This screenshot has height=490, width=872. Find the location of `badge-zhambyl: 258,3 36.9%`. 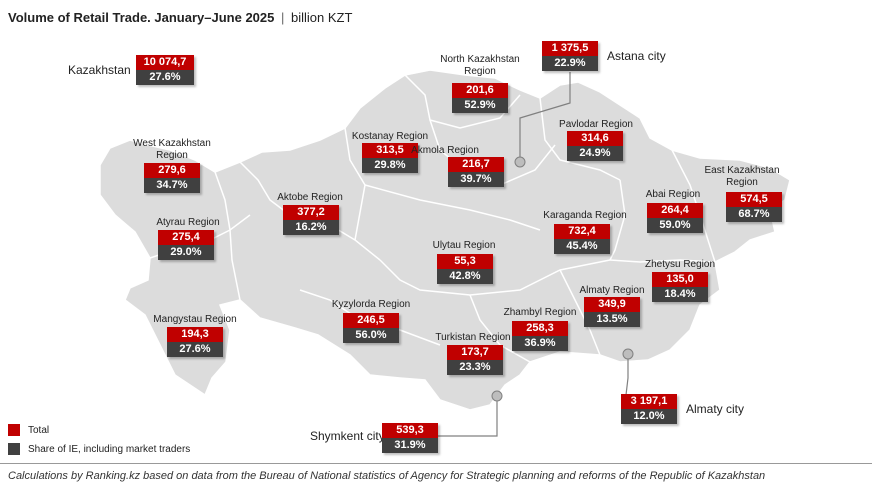

badge-zhambyl: 258,3 36.9% is located at coordinates (540, 336).